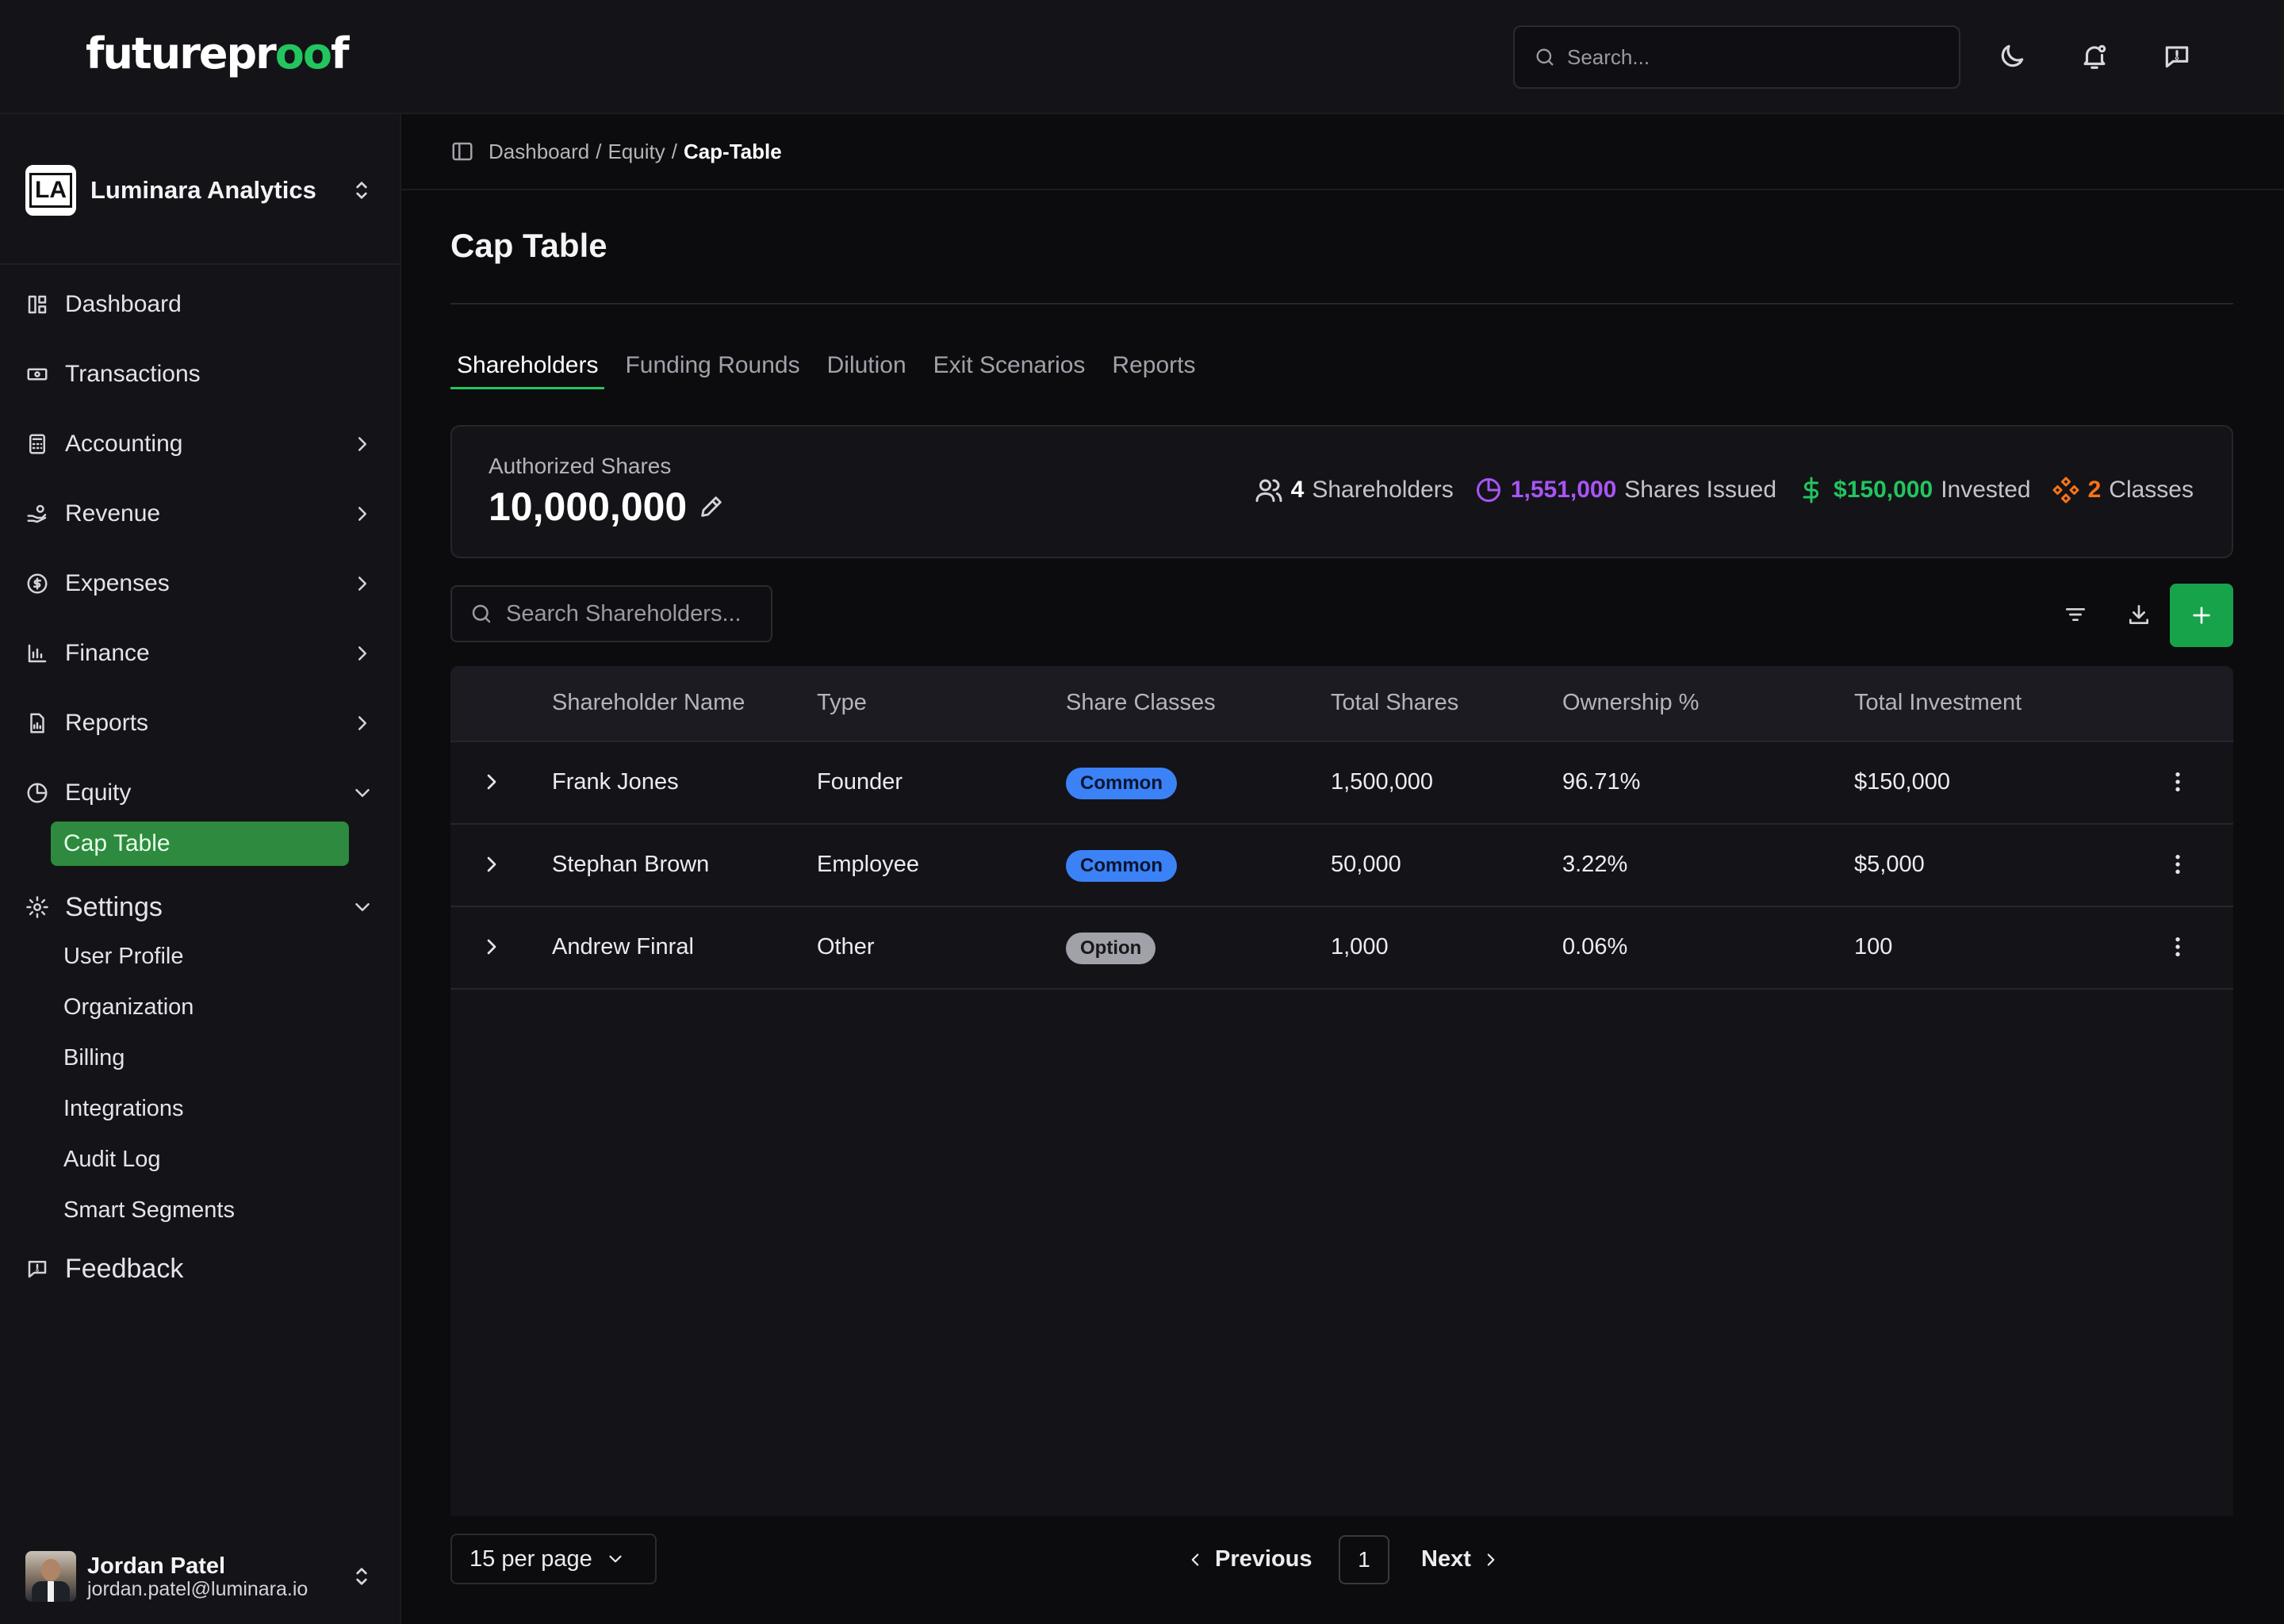 This screenshot has height=1624, width=2284. Describe the element at coordinates (2139, 614) in the screenshot. I see `download-button` at that location.